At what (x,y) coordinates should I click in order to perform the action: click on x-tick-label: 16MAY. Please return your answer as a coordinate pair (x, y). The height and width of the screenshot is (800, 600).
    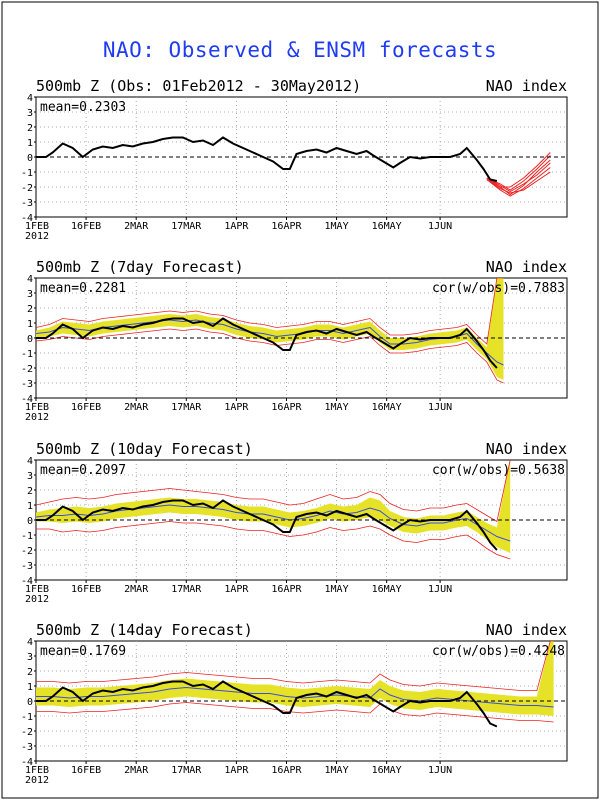
    Looking at the image, I should click on (387, 226).